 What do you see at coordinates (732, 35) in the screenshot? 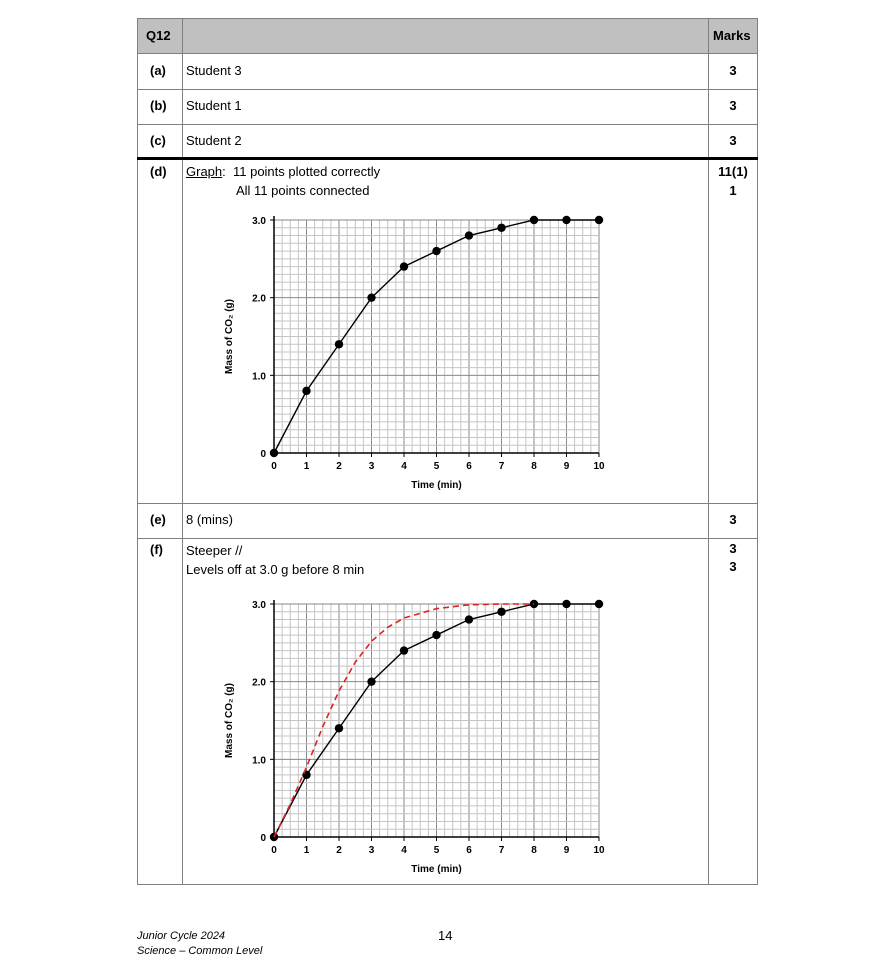
I see `marks-heading: Marks` at bounding box center [732, 35].